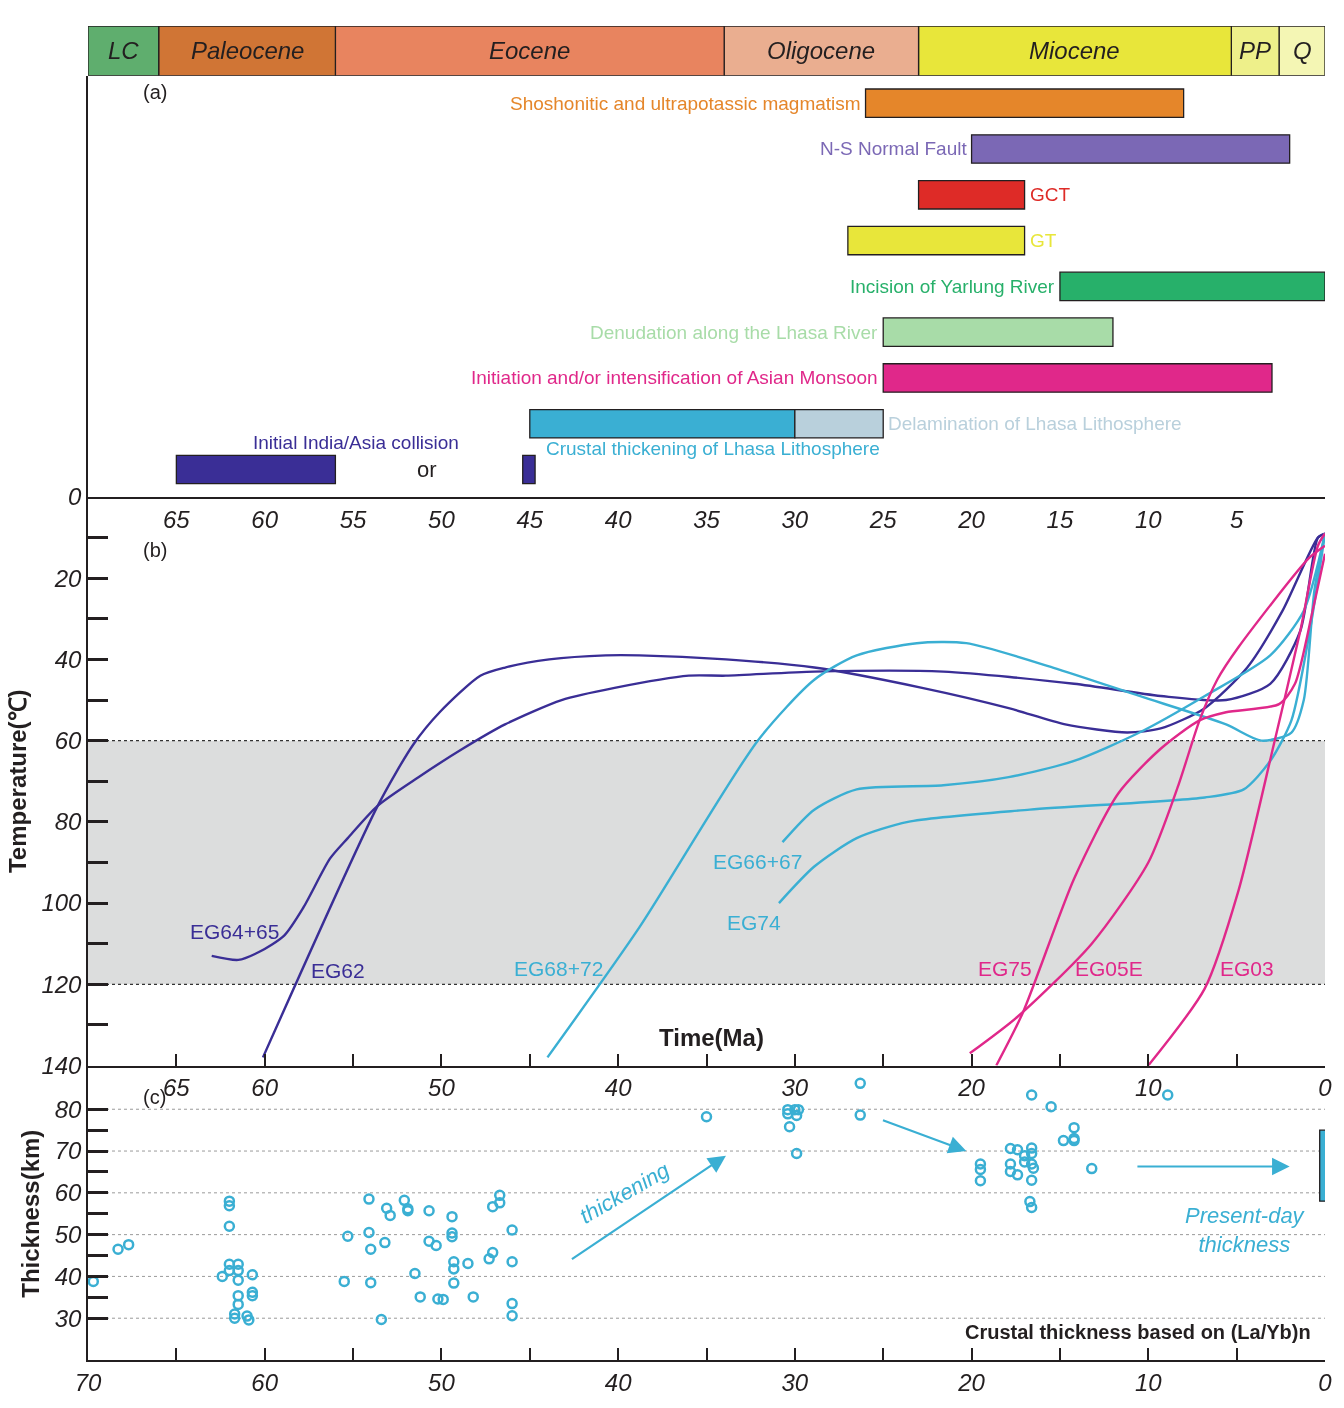 The image size is (1344, 1408). What do you see at coordinates (338, 970) in the screenshot?
I see `series-label: EG62` at bounding box center [338, 970].